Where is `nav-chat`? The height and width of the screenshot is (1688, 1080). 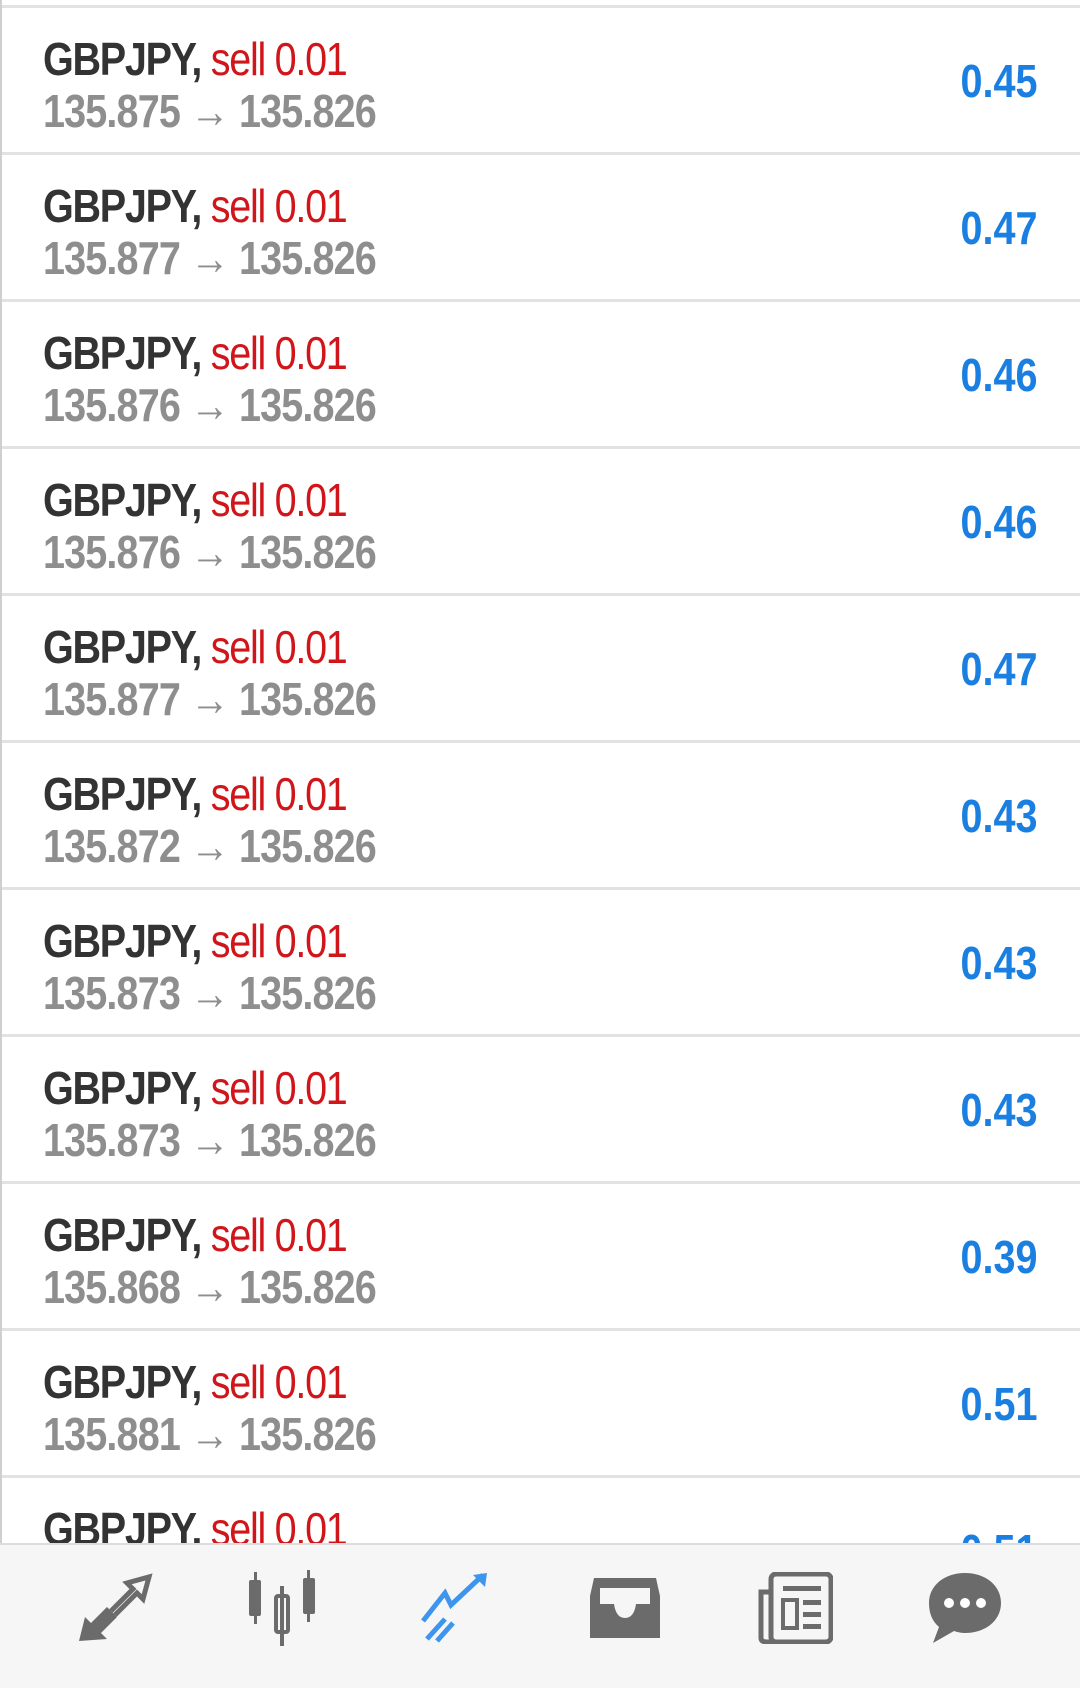 nav-chat is located at coordinates (965, 1608).